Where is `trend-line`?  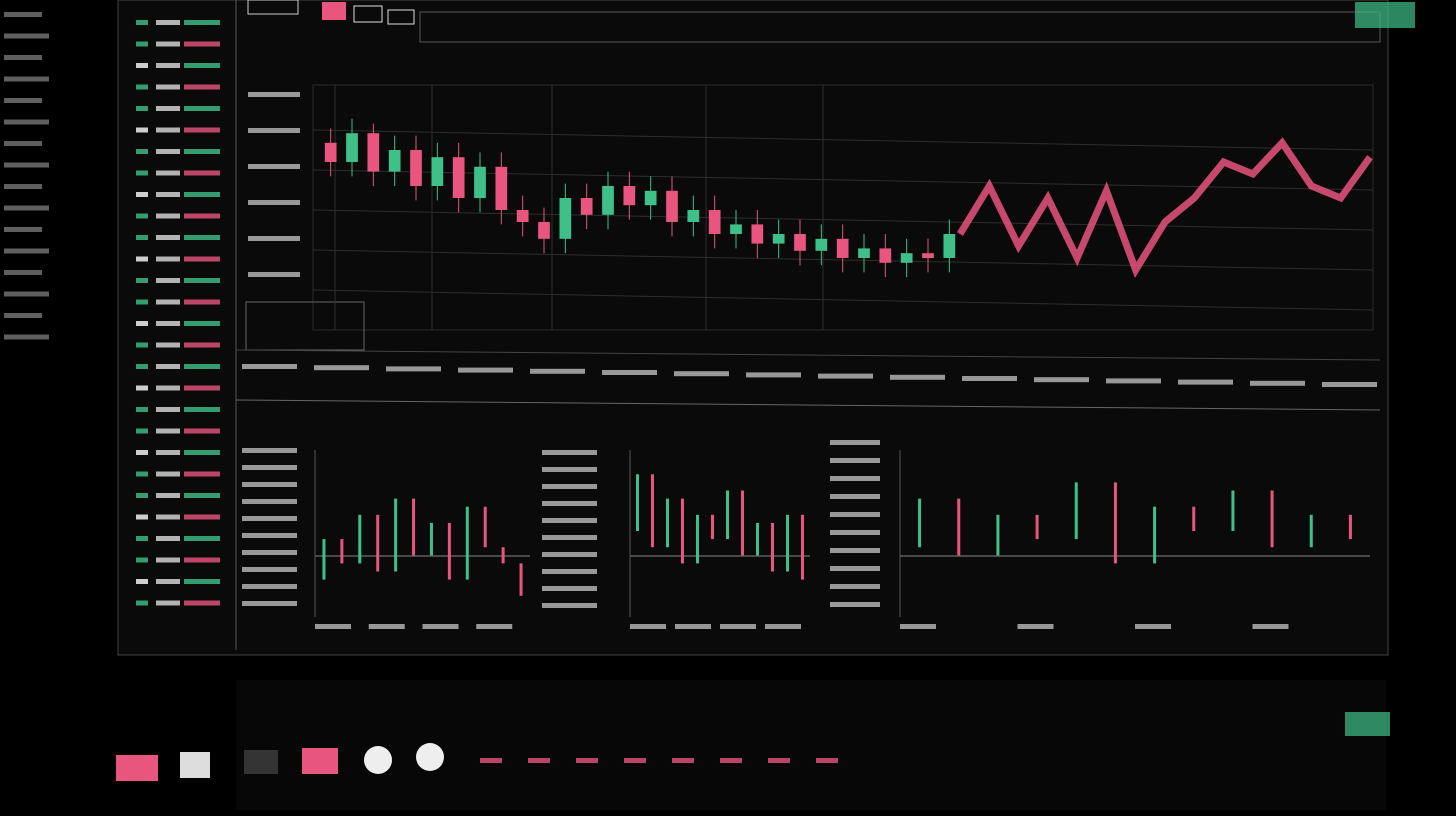
trend-line is located at coordinates (1165, 207).